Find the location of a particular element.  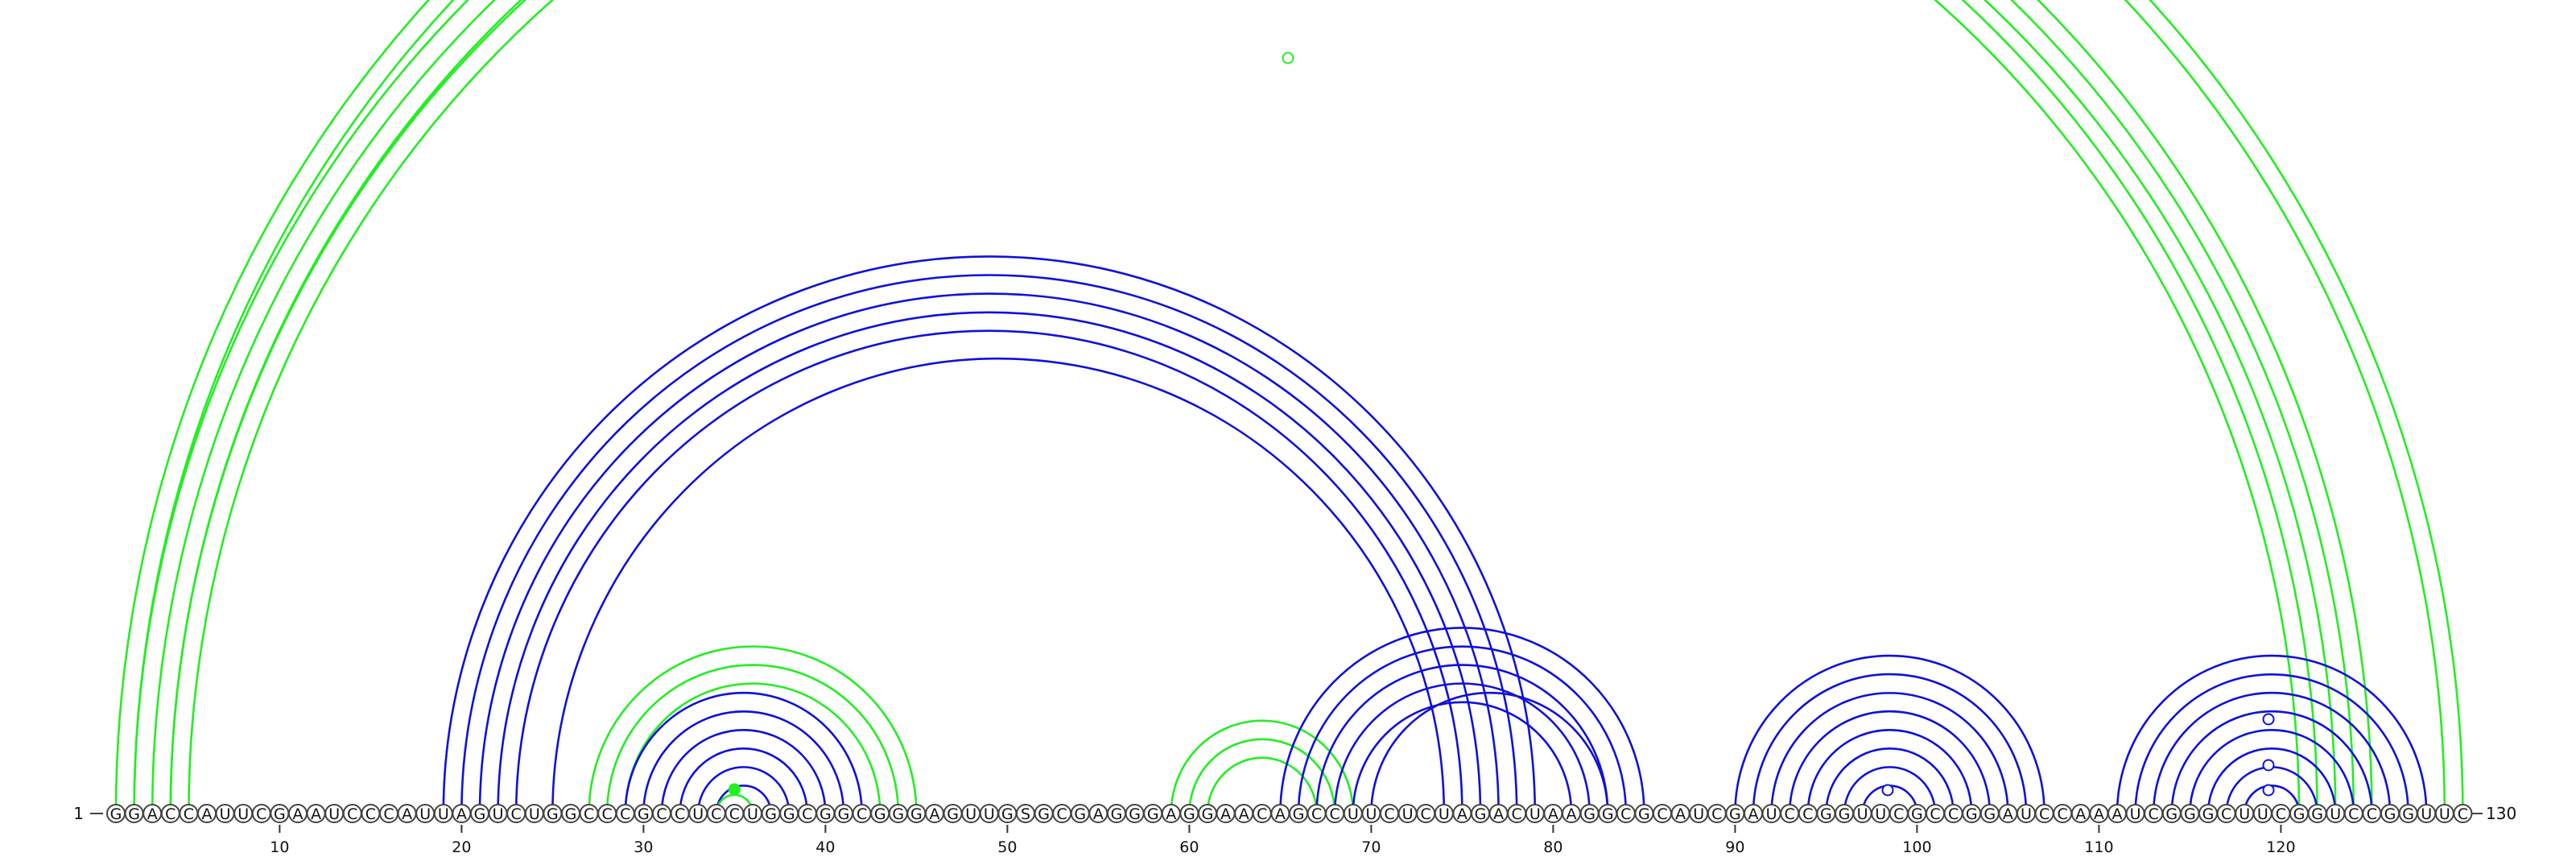

nucleotide-circle is located at coordinates (2463, 813).